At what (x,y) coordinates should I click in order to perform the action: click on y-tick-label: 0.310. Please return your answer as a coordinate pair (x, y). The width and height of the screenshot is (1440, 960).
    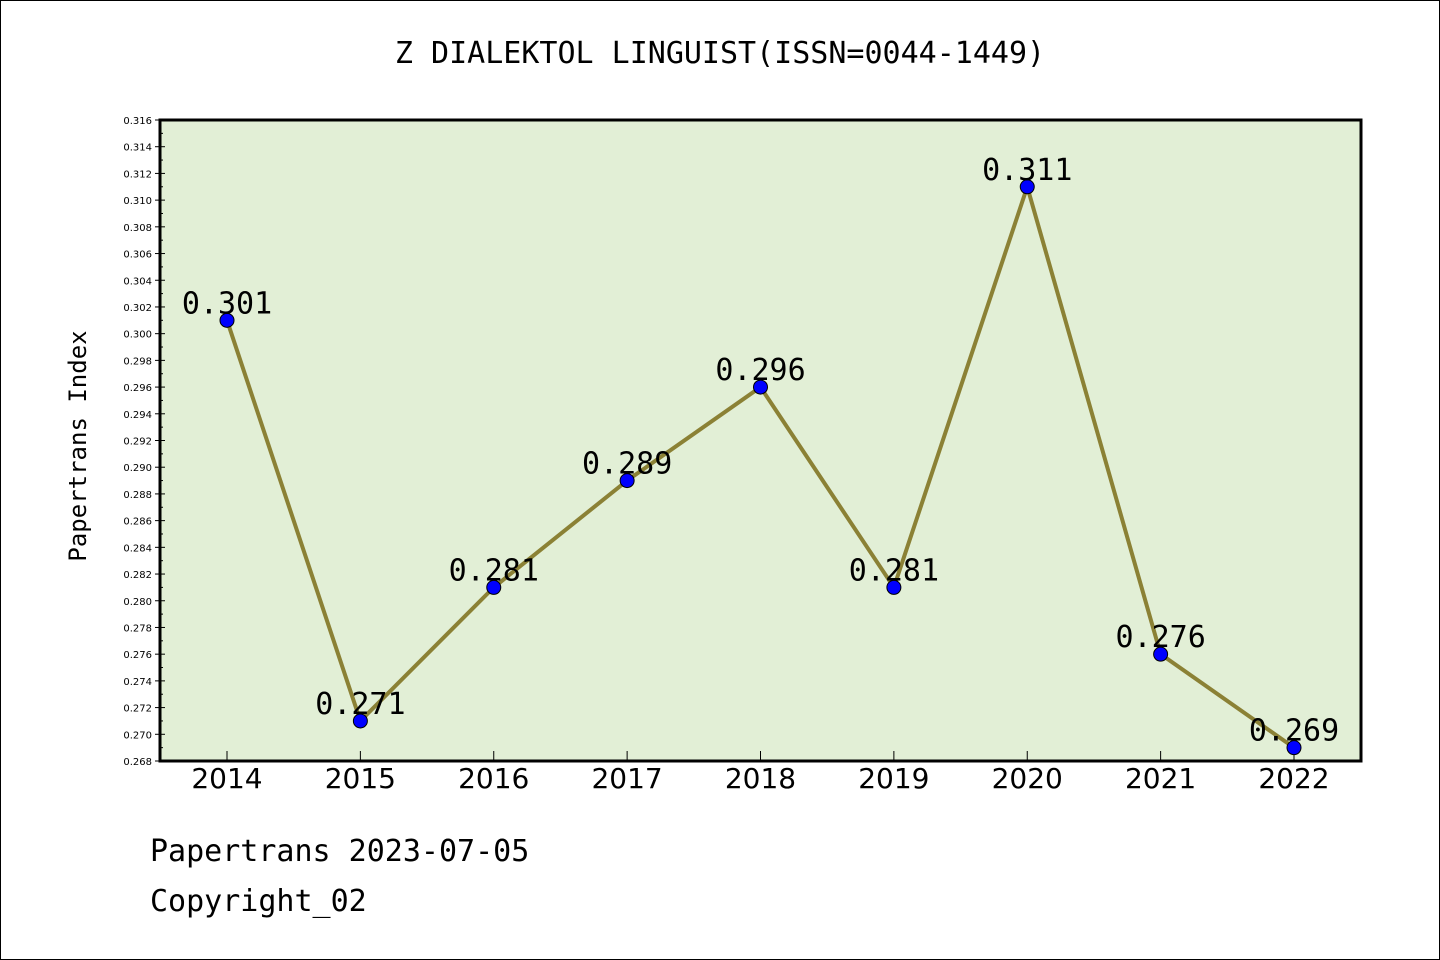
    Looking at the image, I should click on (137, 201).